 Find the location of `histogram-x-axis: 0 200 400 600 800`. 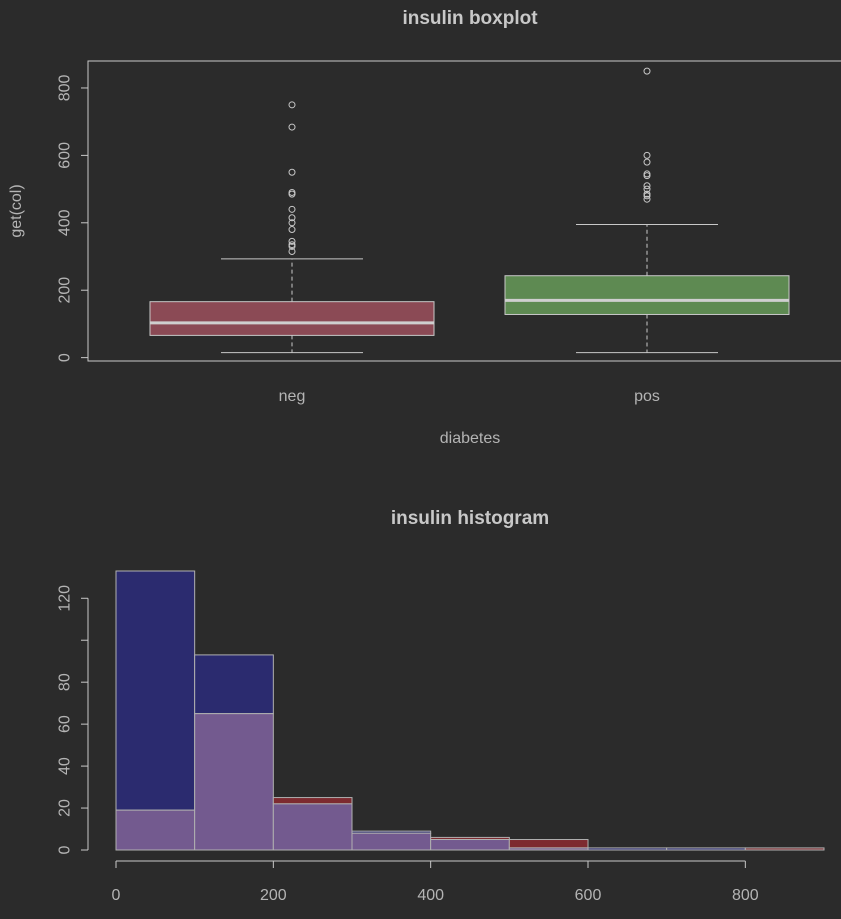

histogram-x-axis: 0 200 400 600 800 is located at coordinates (435, 882).